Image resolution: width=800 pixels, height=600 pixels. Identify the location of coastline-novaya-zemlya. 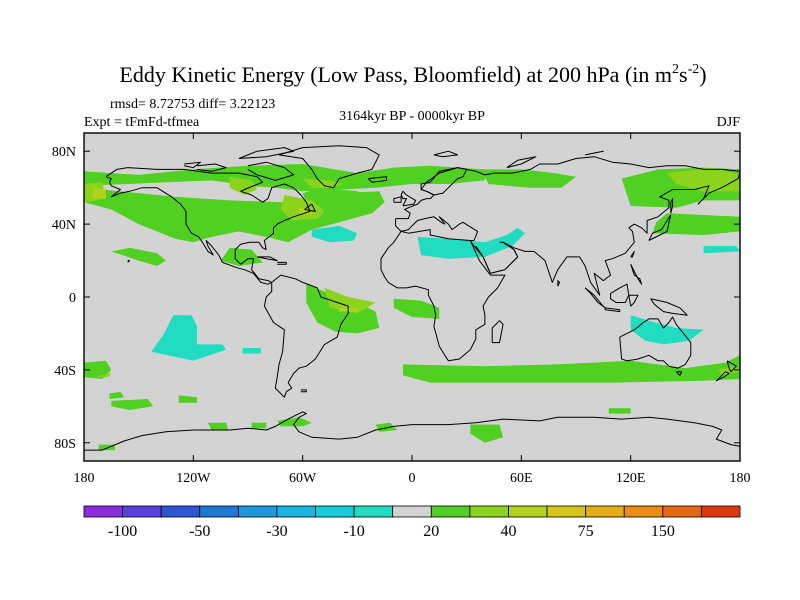
(521, 162).